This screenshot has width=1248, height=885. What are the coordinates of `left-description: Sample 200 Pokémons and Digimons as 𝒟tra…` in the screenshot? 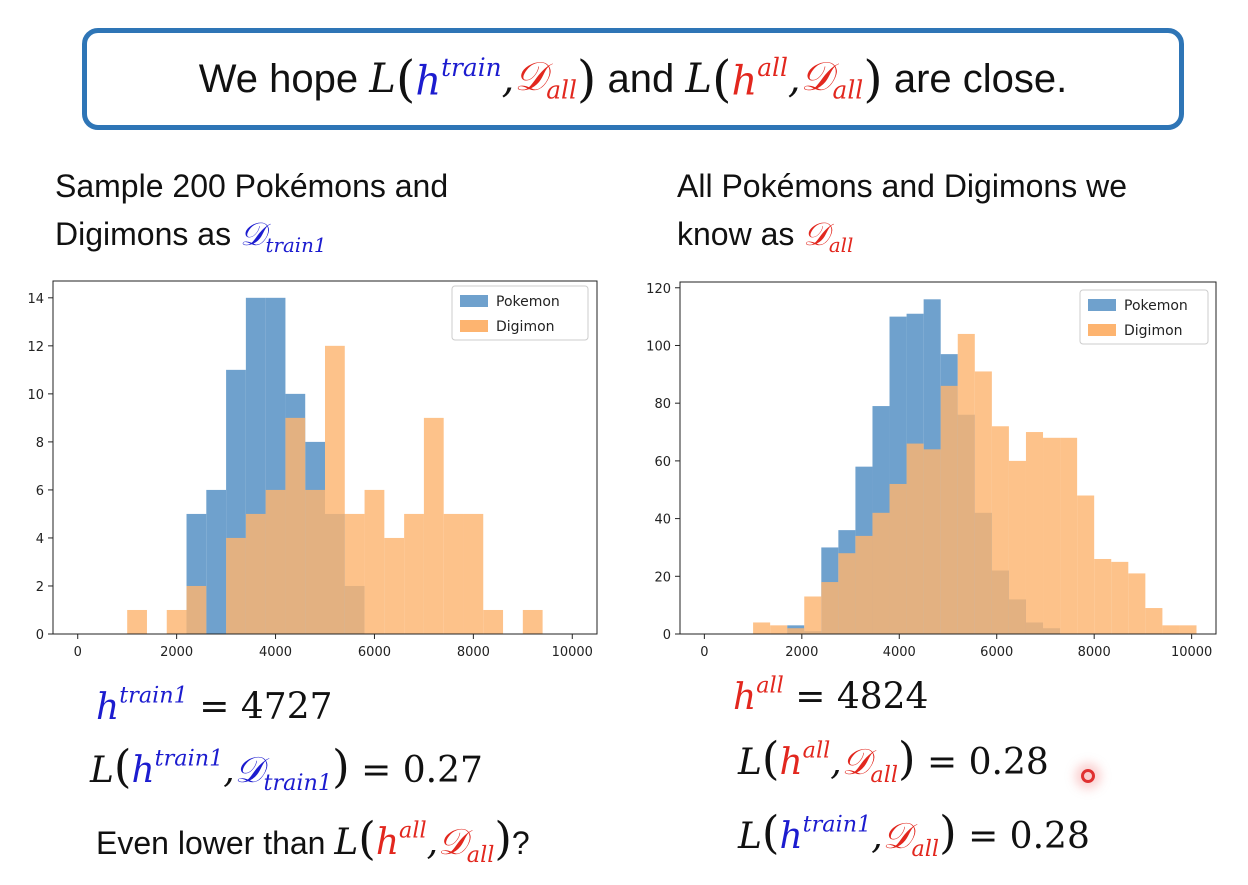 It's located at (251, 216).